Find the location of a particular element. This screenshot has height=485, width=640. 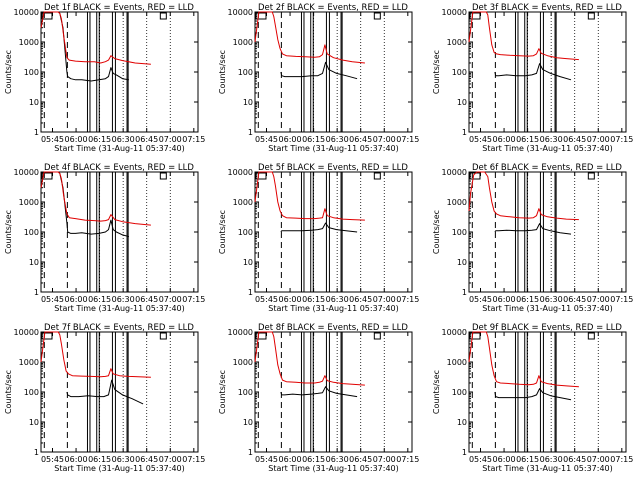

chart-title: Det 2f BLACK = Events, RED = LLD is located at coordinates (333, 8).